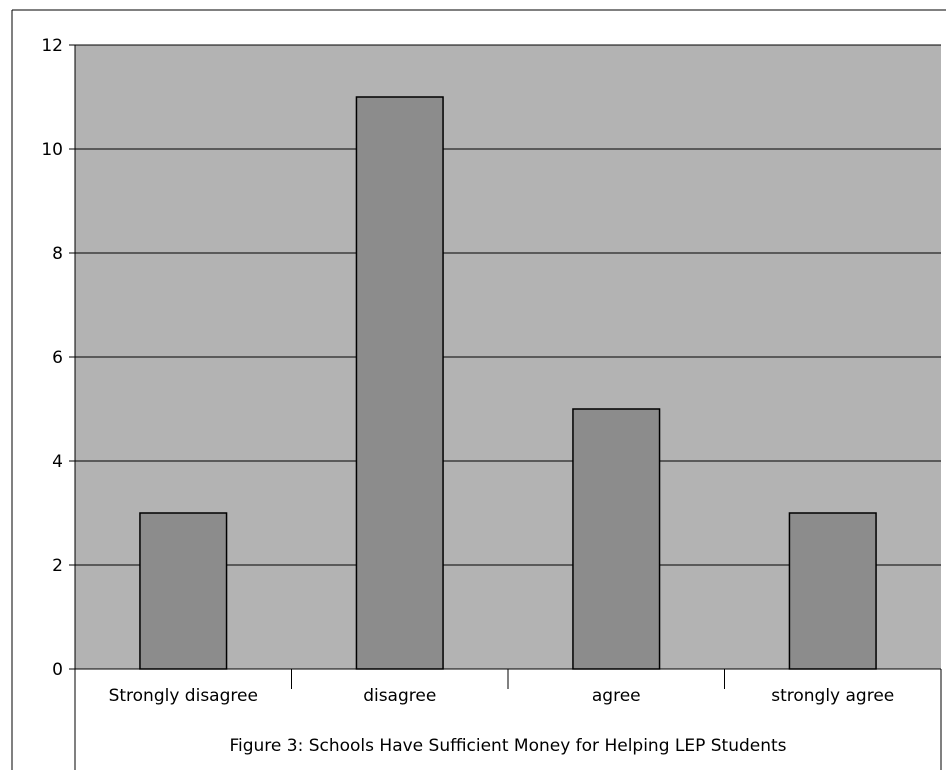 This screenshot has width=946, height=770. I want to click on category-label-1: disagree, so click(399, 696).